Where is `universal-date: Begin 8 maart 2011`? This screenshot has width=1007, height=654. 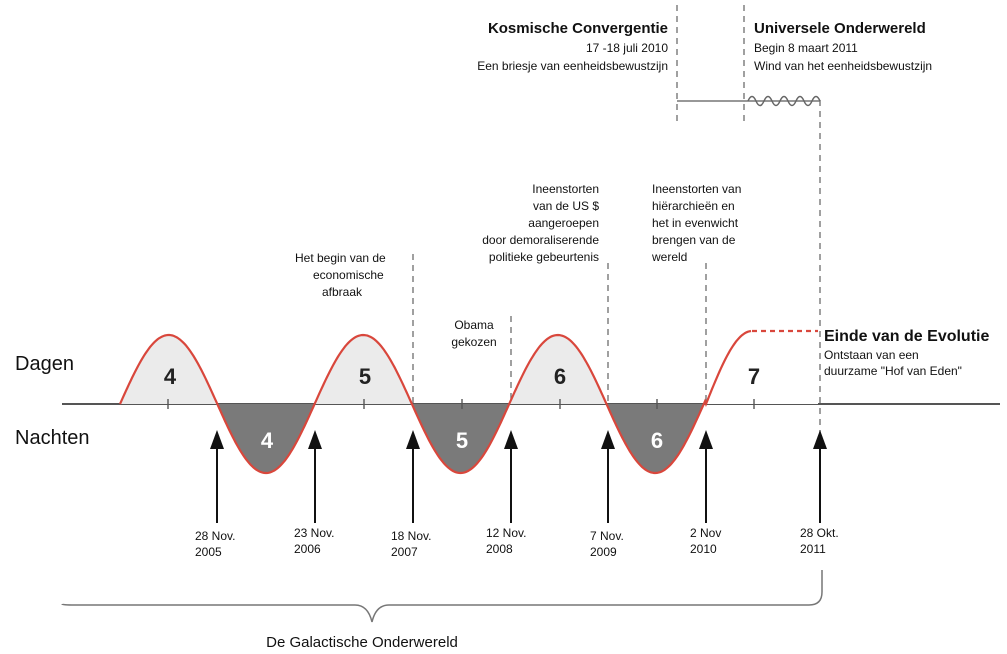 universal-date: Begin 8 maart 2011 is located at coordinates (806, 48).